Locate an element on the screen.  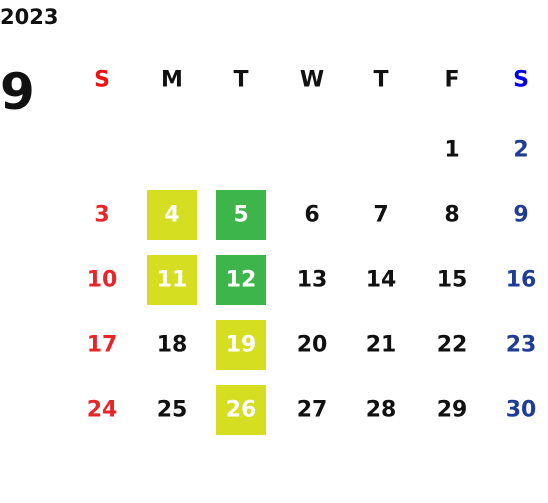
day-number: 13 is located at coordinates (312, 280).